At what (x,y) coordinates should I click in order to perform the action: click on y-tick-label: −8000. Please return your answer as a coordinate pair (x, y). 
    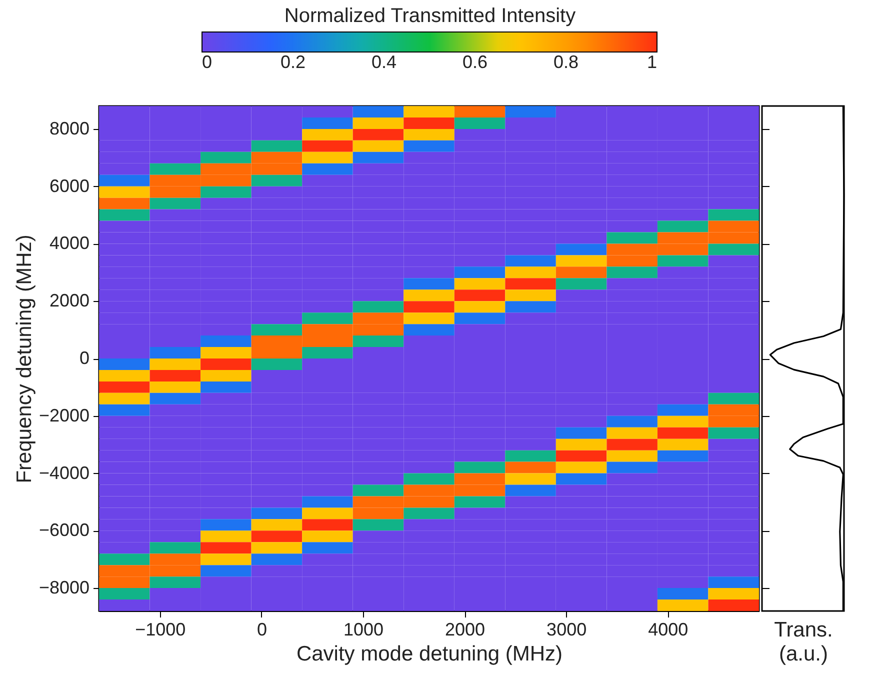
    Looking at the image, I should click on (64, 588).